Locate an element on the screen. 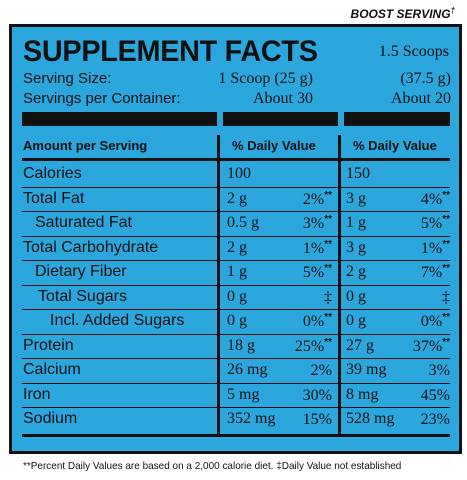 This screenshot has width=467, height=480. amount-boost: 27 g is located at coordinates (360, 345).